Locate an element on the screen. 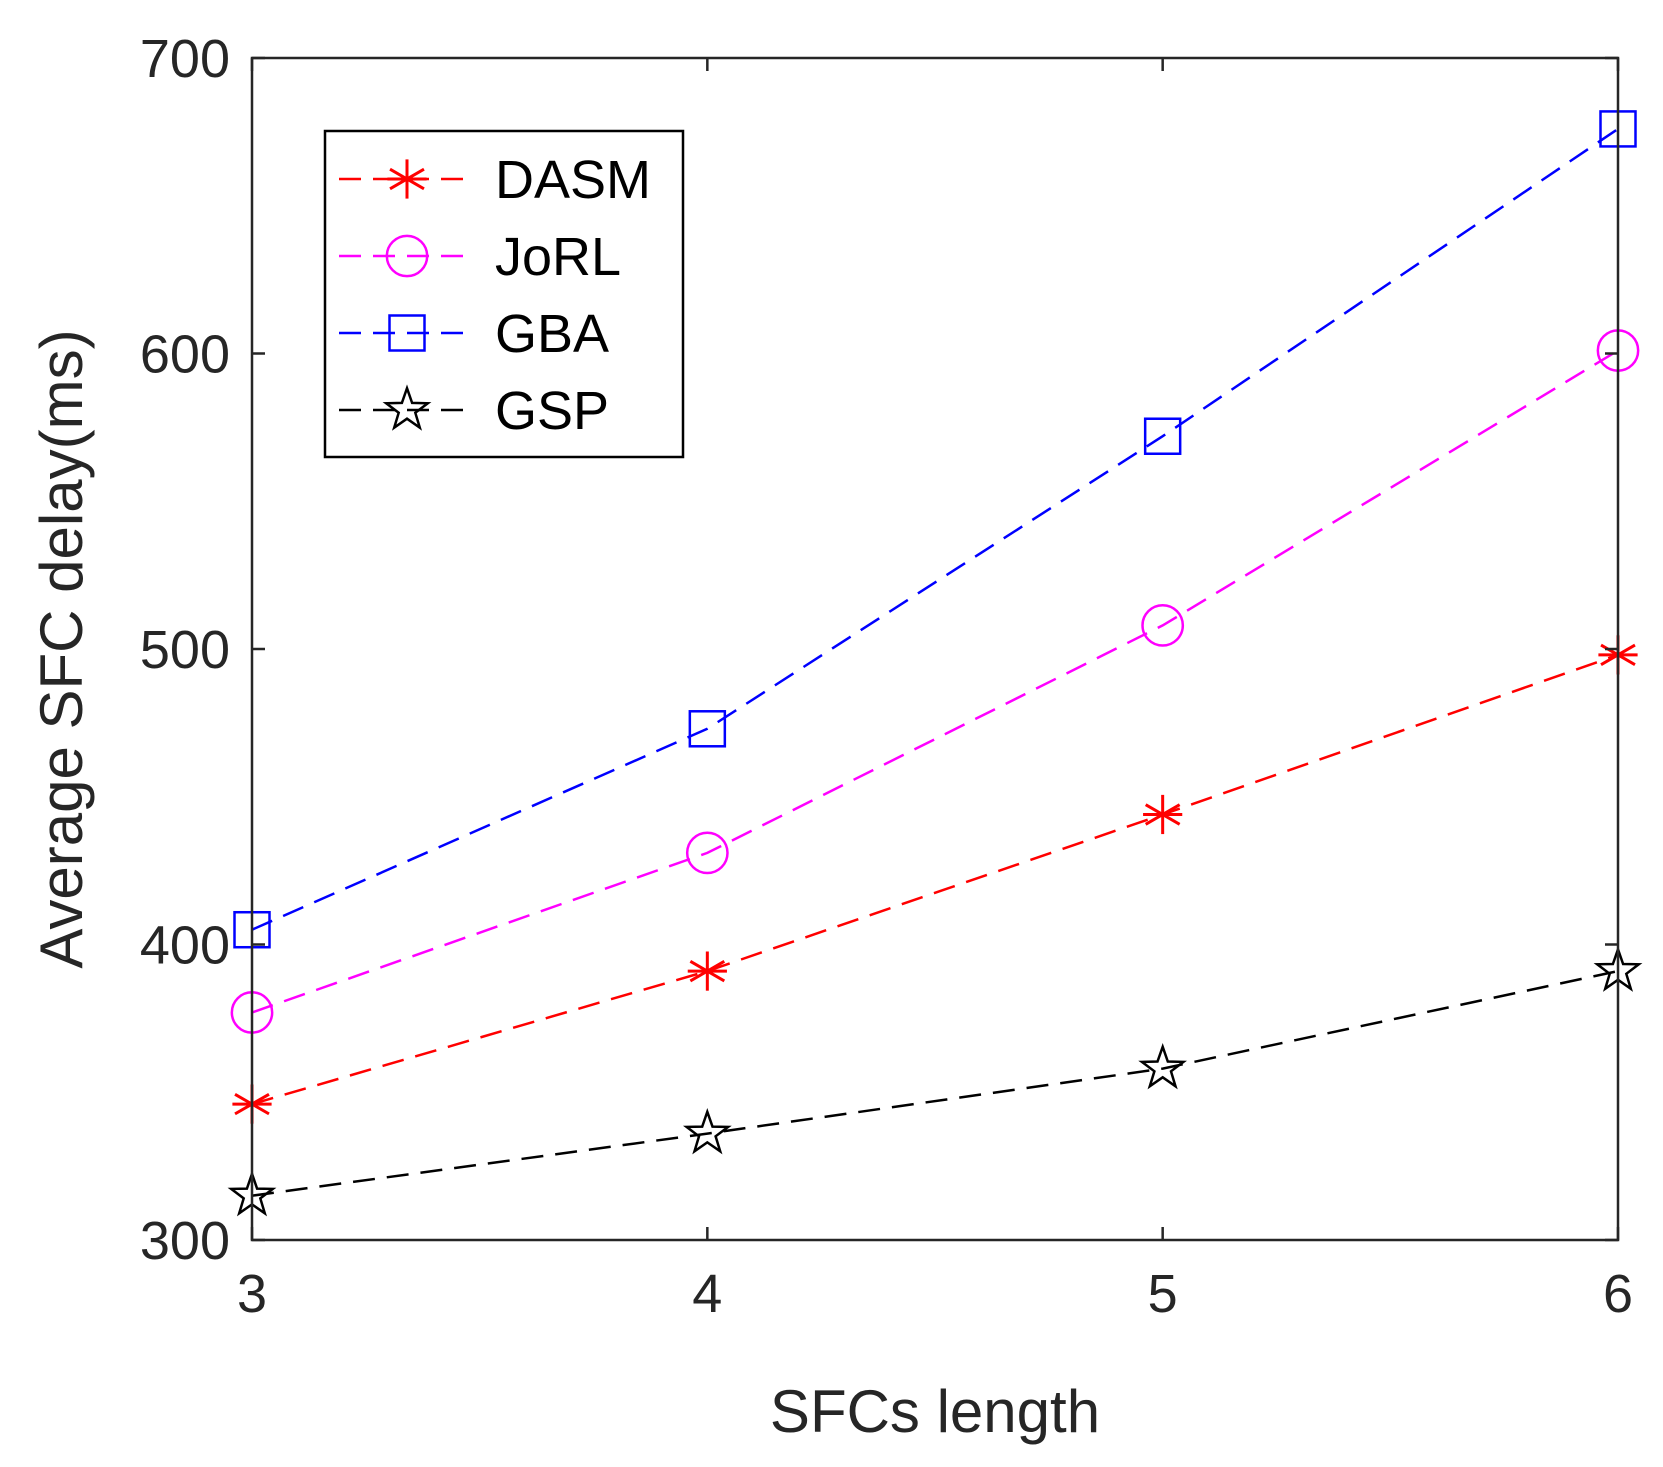 Image resolution: width=1663 pixels, height=1467 pixels. legend-marker-gsp is located at coordinates (407, 407).